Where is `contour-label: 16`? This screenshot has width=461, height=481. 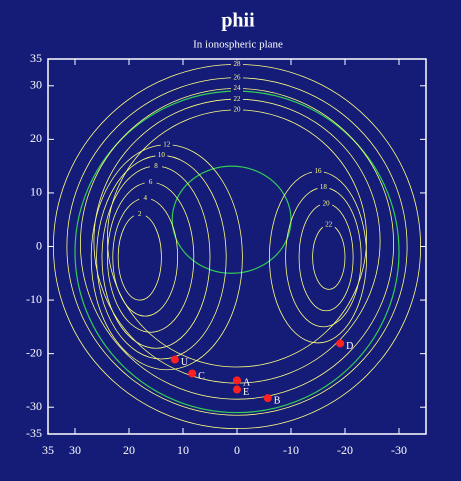 contour-label: 16 is located at coordinates (319, 171).